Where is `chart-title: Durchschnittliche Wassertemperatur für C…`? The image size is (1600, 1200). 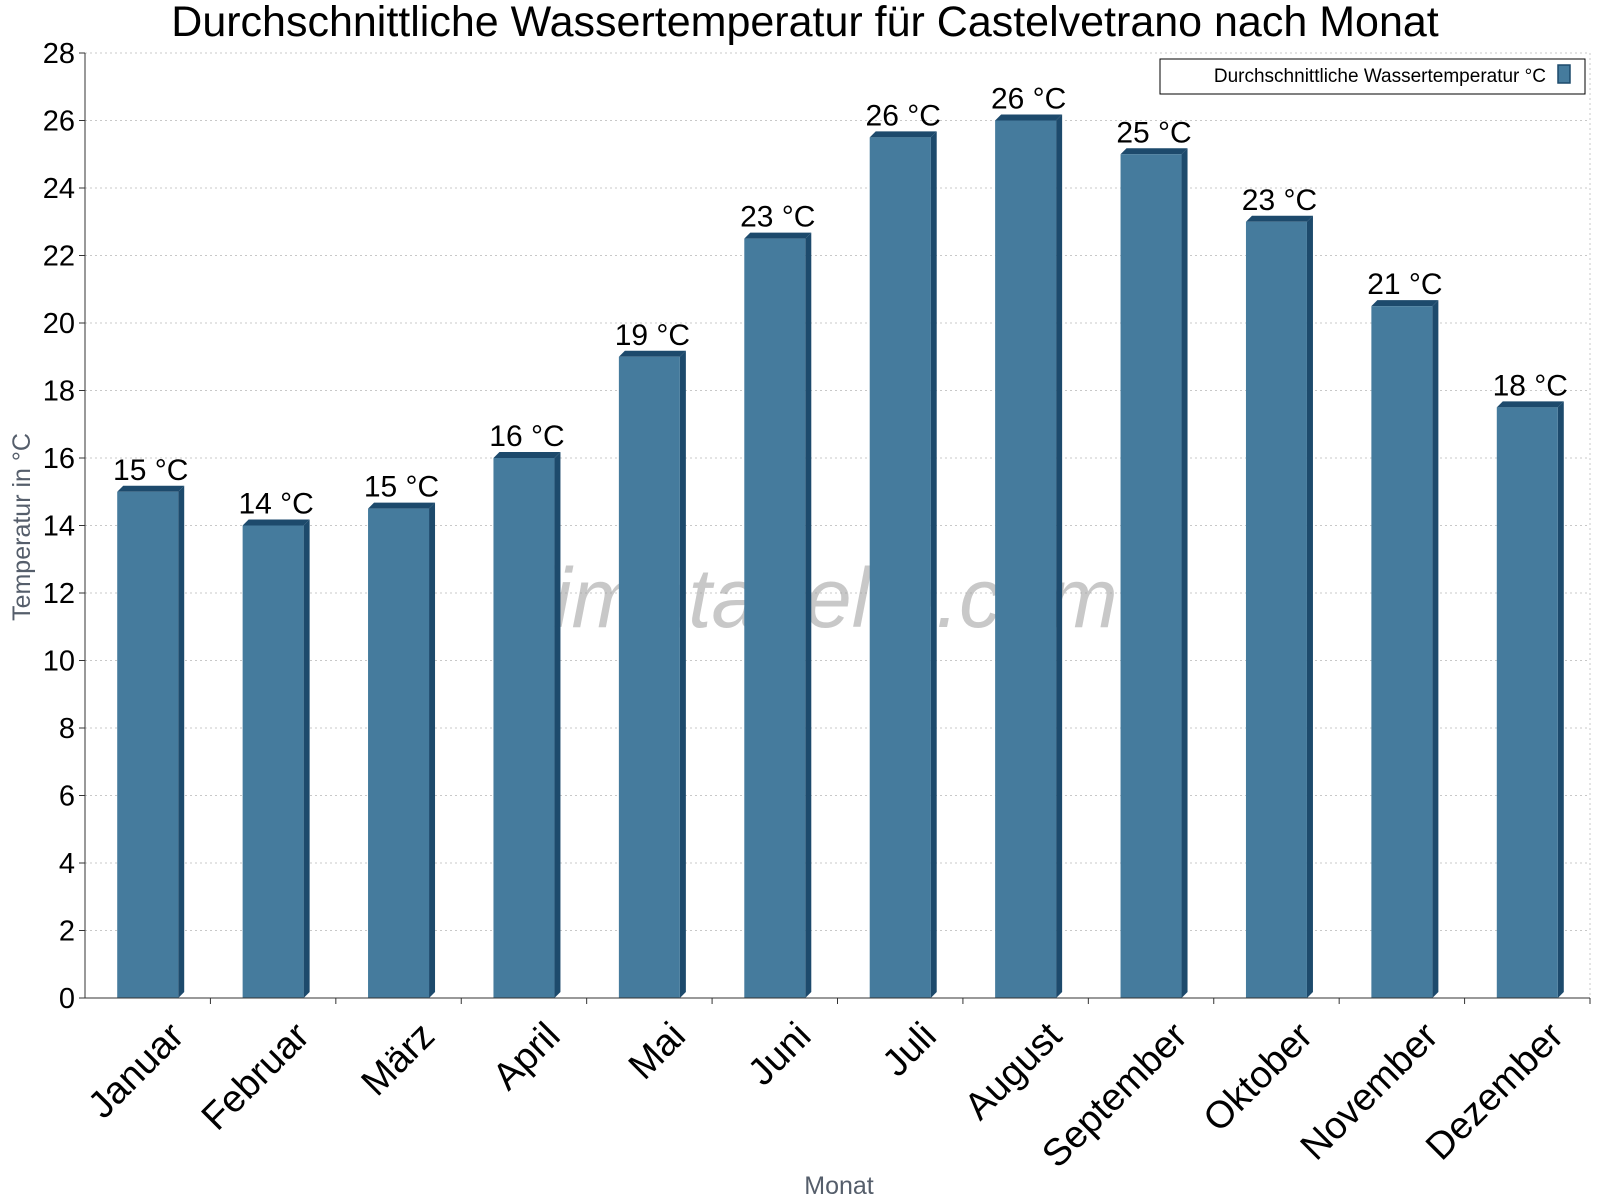 chart-title: Durchschnittliche Wassertemperatur für C… is located at coordinates (805, 23).